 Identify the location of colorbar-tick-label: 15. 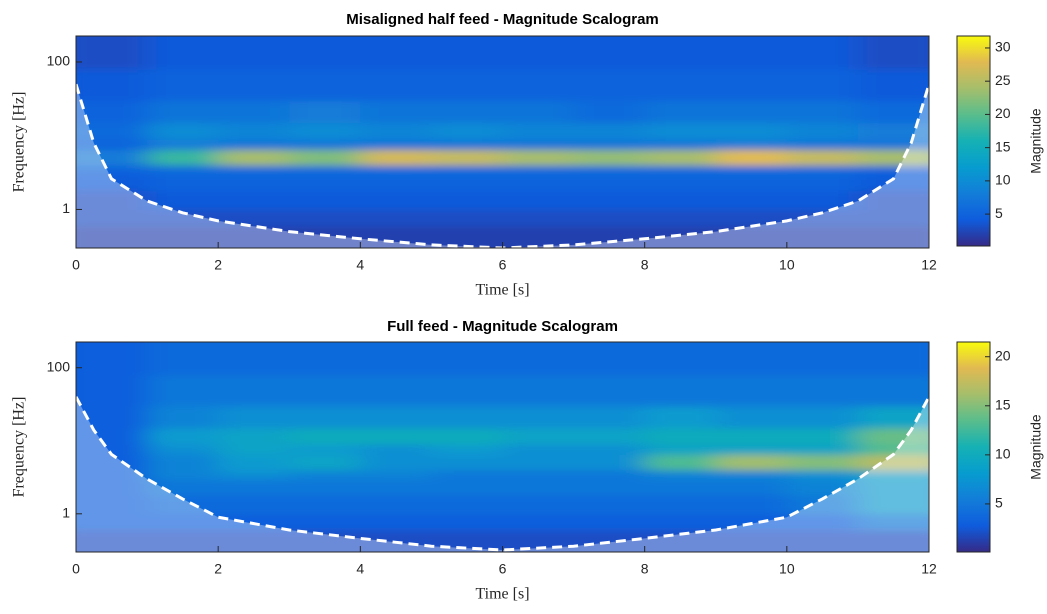
(1003, 146).